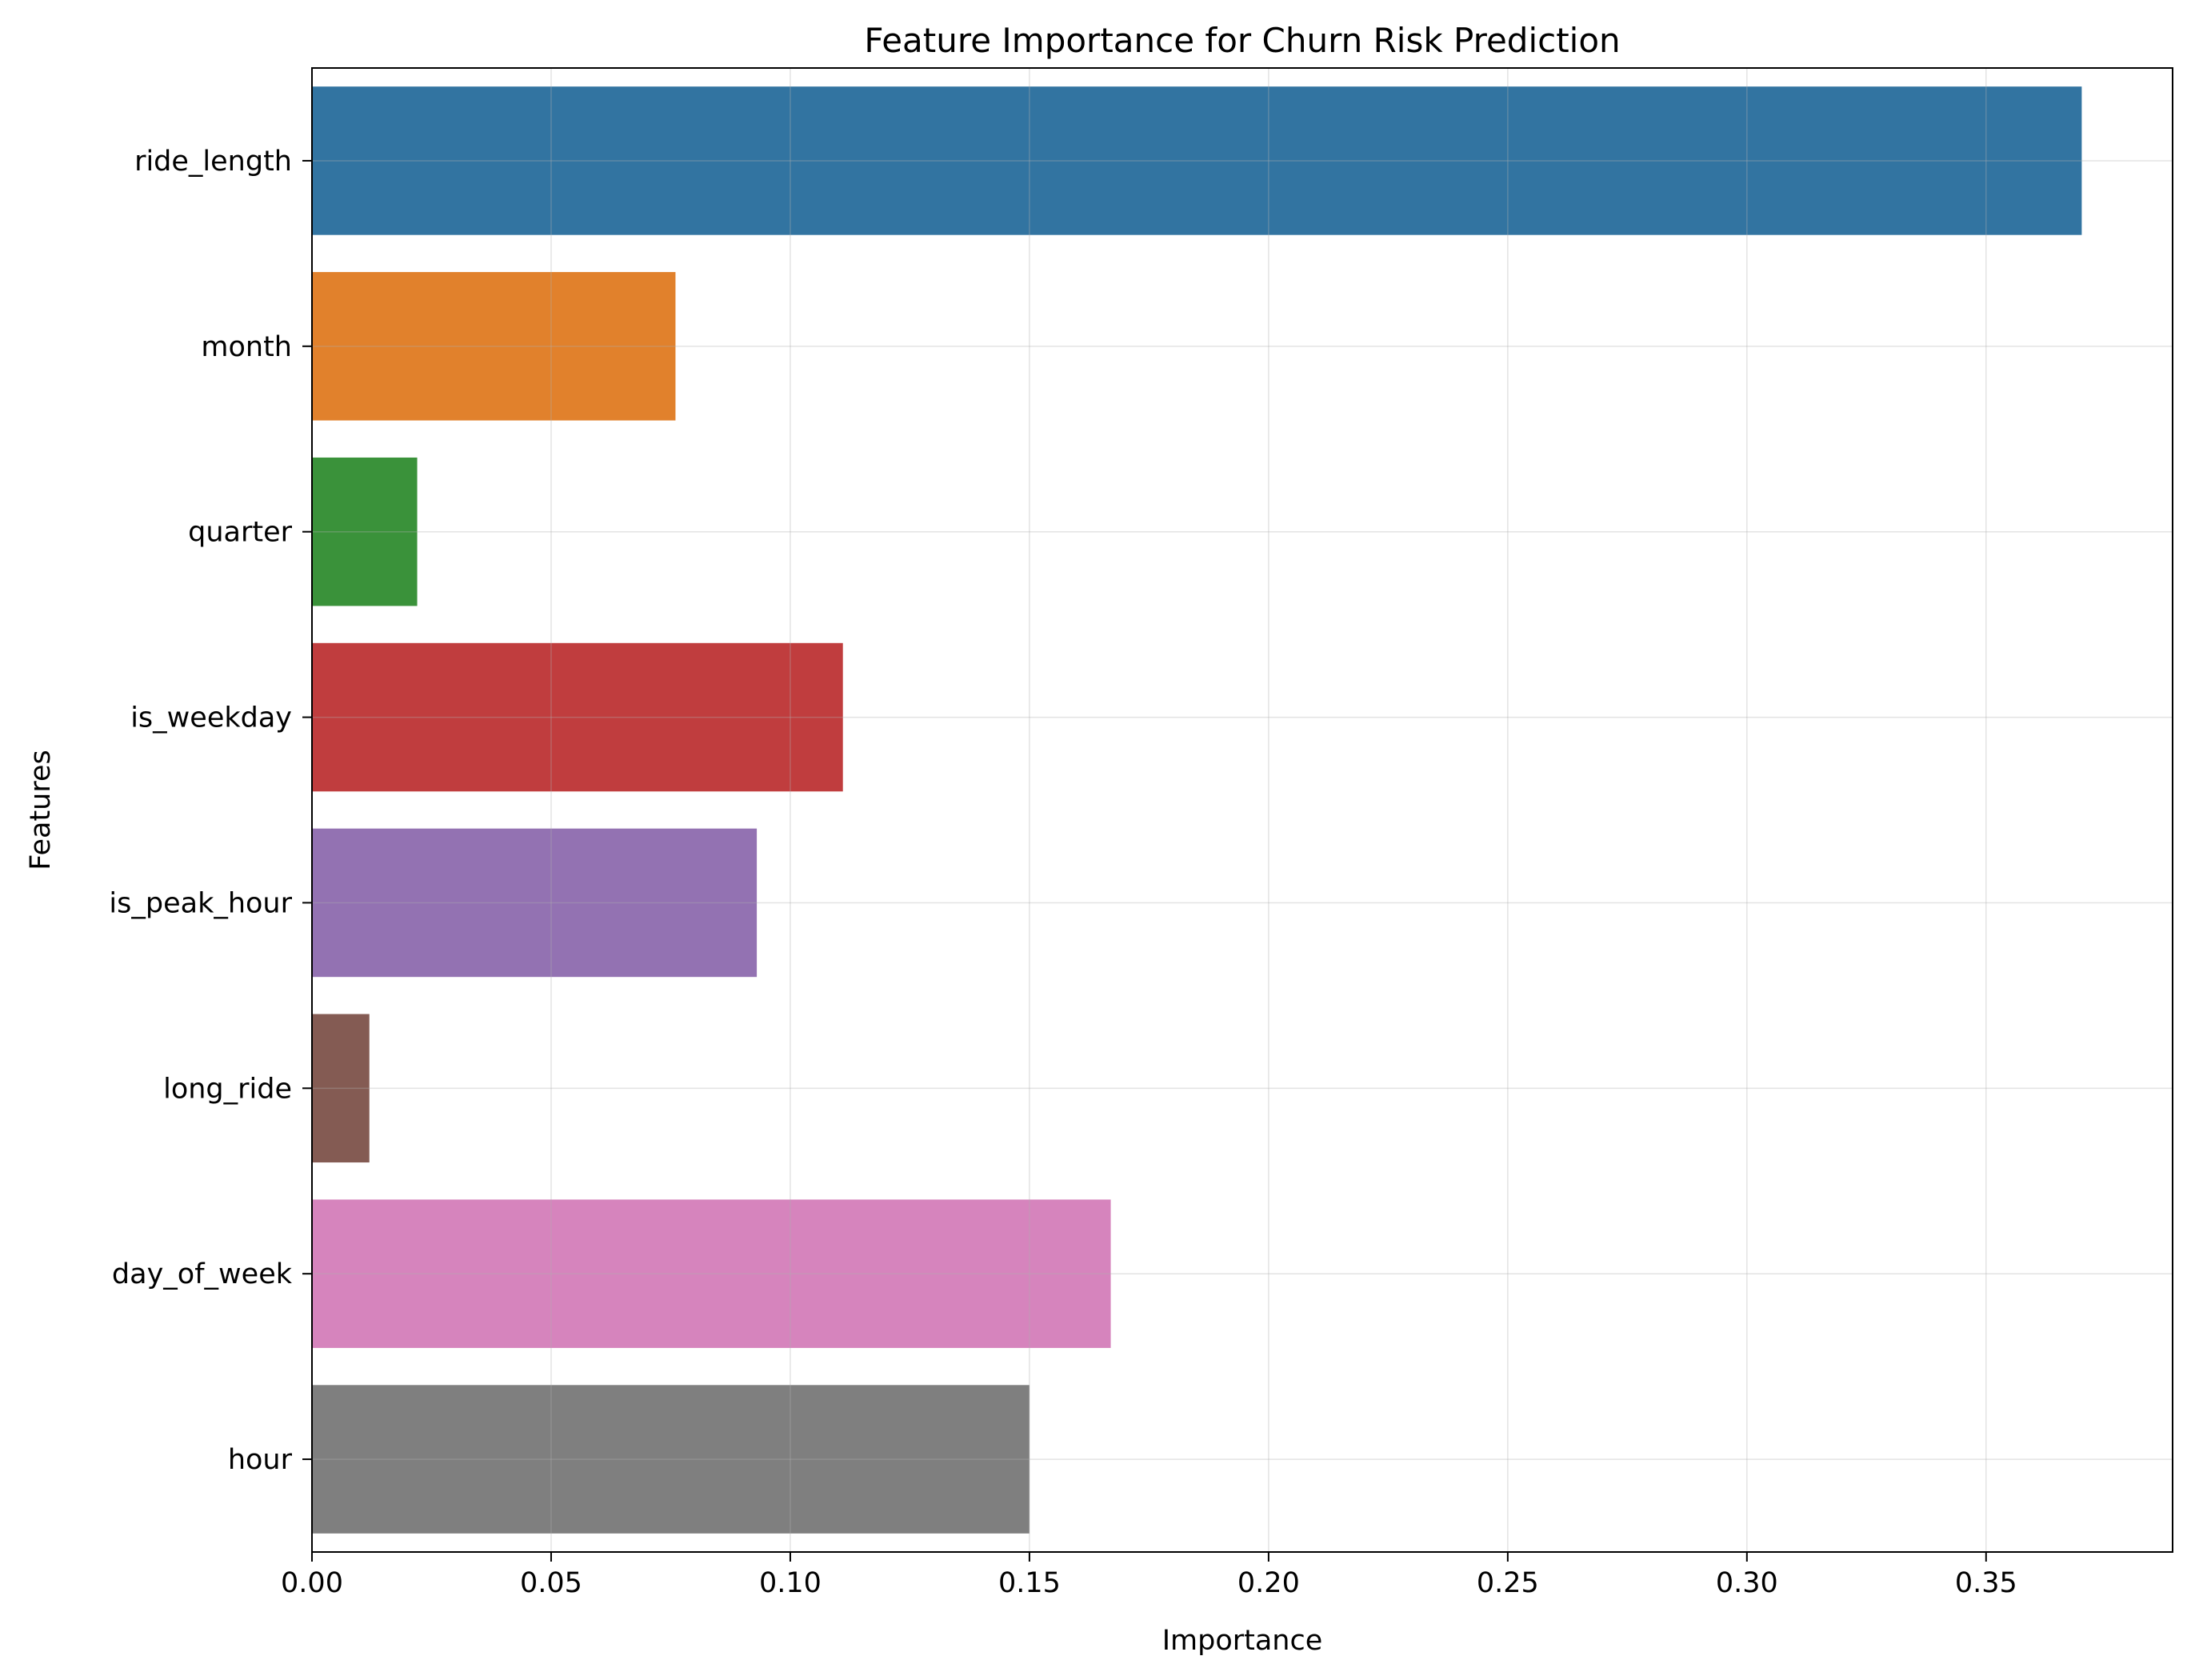 The image size is (2195, 1680). I want to click on x-tick-label: 0.20, so click(1268, 1583).